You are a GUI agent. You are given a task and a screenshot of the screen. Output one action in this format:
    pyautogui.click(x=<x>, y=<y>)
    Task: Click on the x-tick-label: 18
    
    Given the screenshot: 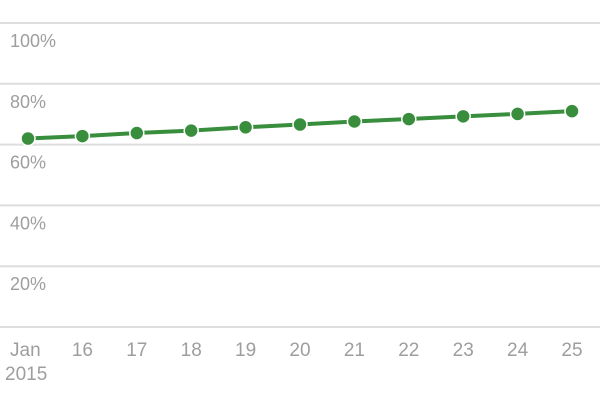 What is the action you would take?
    pyautogui.click(x=191, y=350)
    